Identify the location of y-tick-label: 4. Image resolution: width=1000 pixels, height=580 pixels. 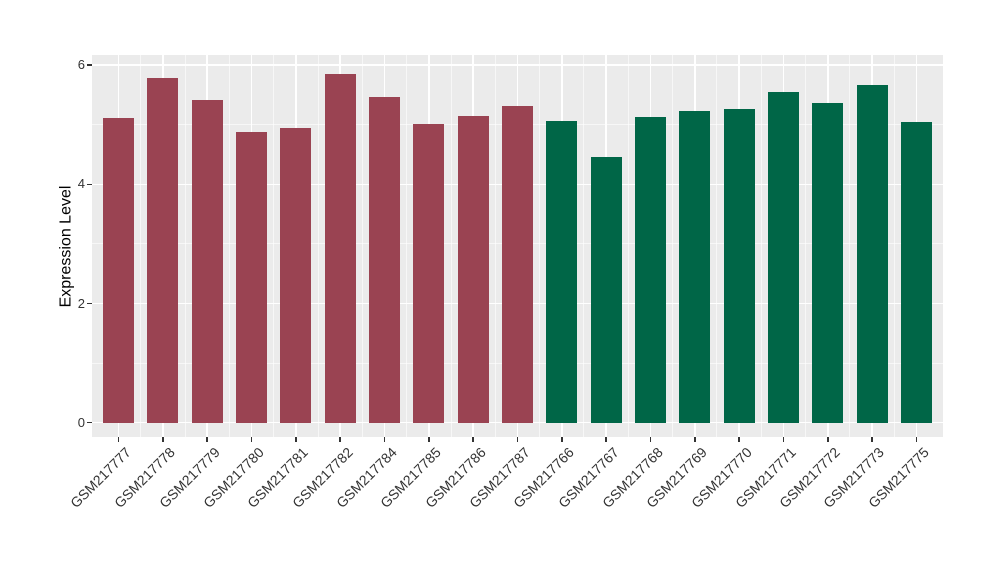
(81, 184).